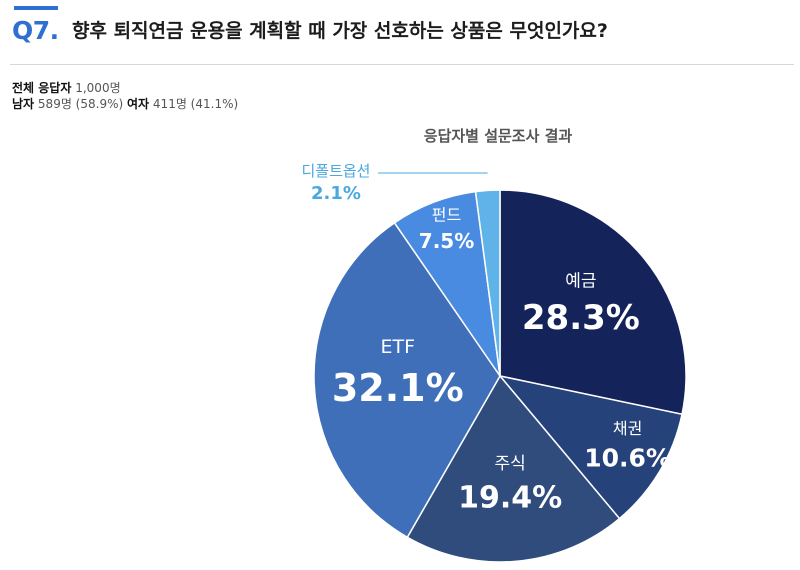 Image resolution: width=800 pixels, height=570 pixels. What do you see at coordinates (580, 281) in the screenshot?
I see `slice-label-0: 예금` at bounding box center [580, 281].